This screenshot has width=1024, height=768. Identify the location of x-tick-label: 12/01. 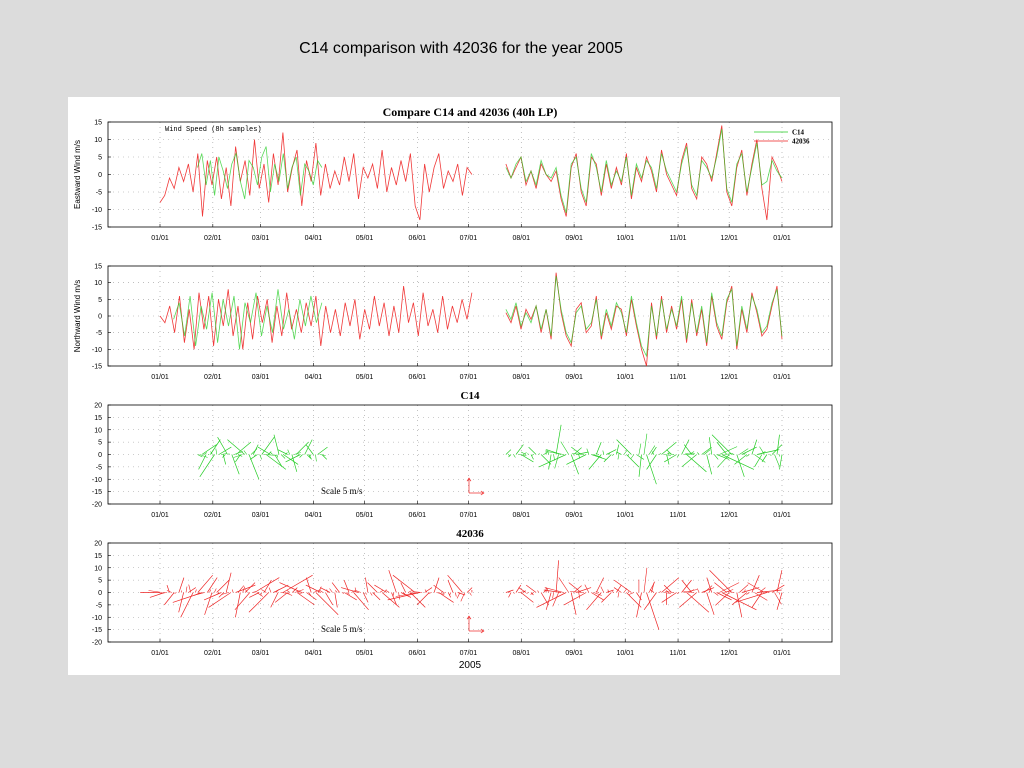
(729, 377).